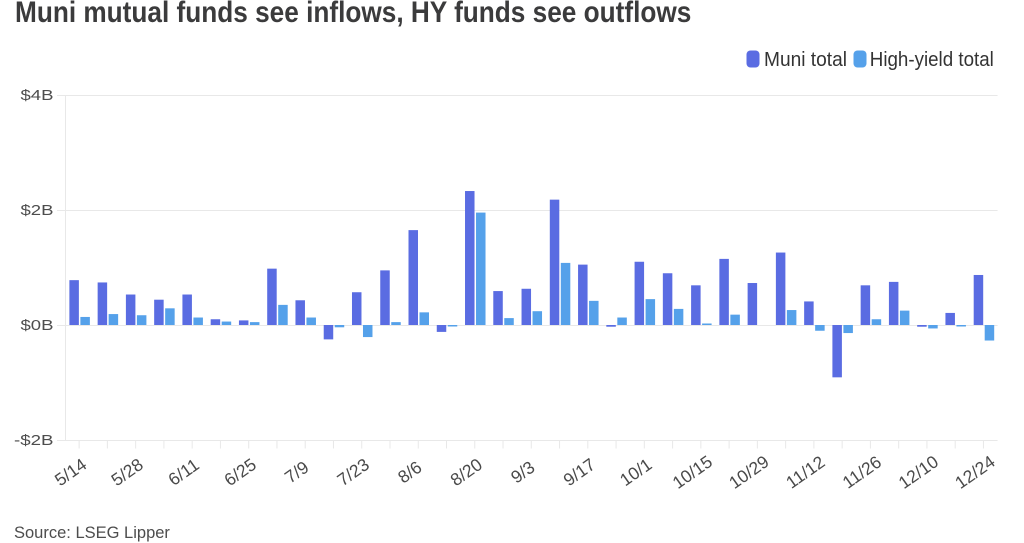 The width and height of the screenshot is (1024, 543). I want to click on svg-text: 8/6, so click(409, 472).